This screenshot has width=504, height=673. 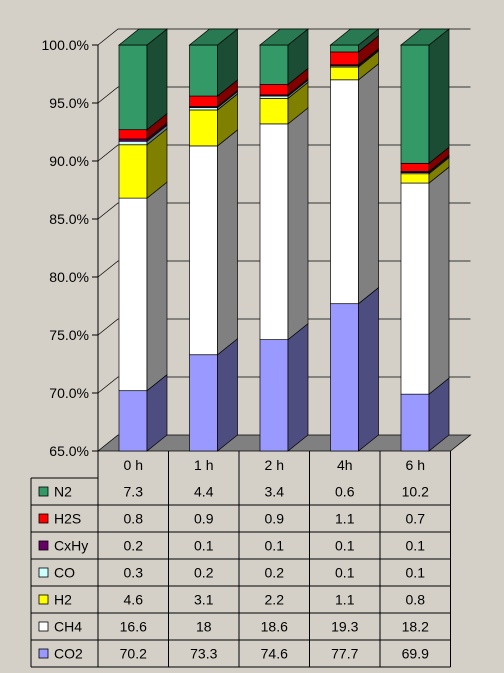 I want to click on bar-h2-4h, so click(x=354, y=65).